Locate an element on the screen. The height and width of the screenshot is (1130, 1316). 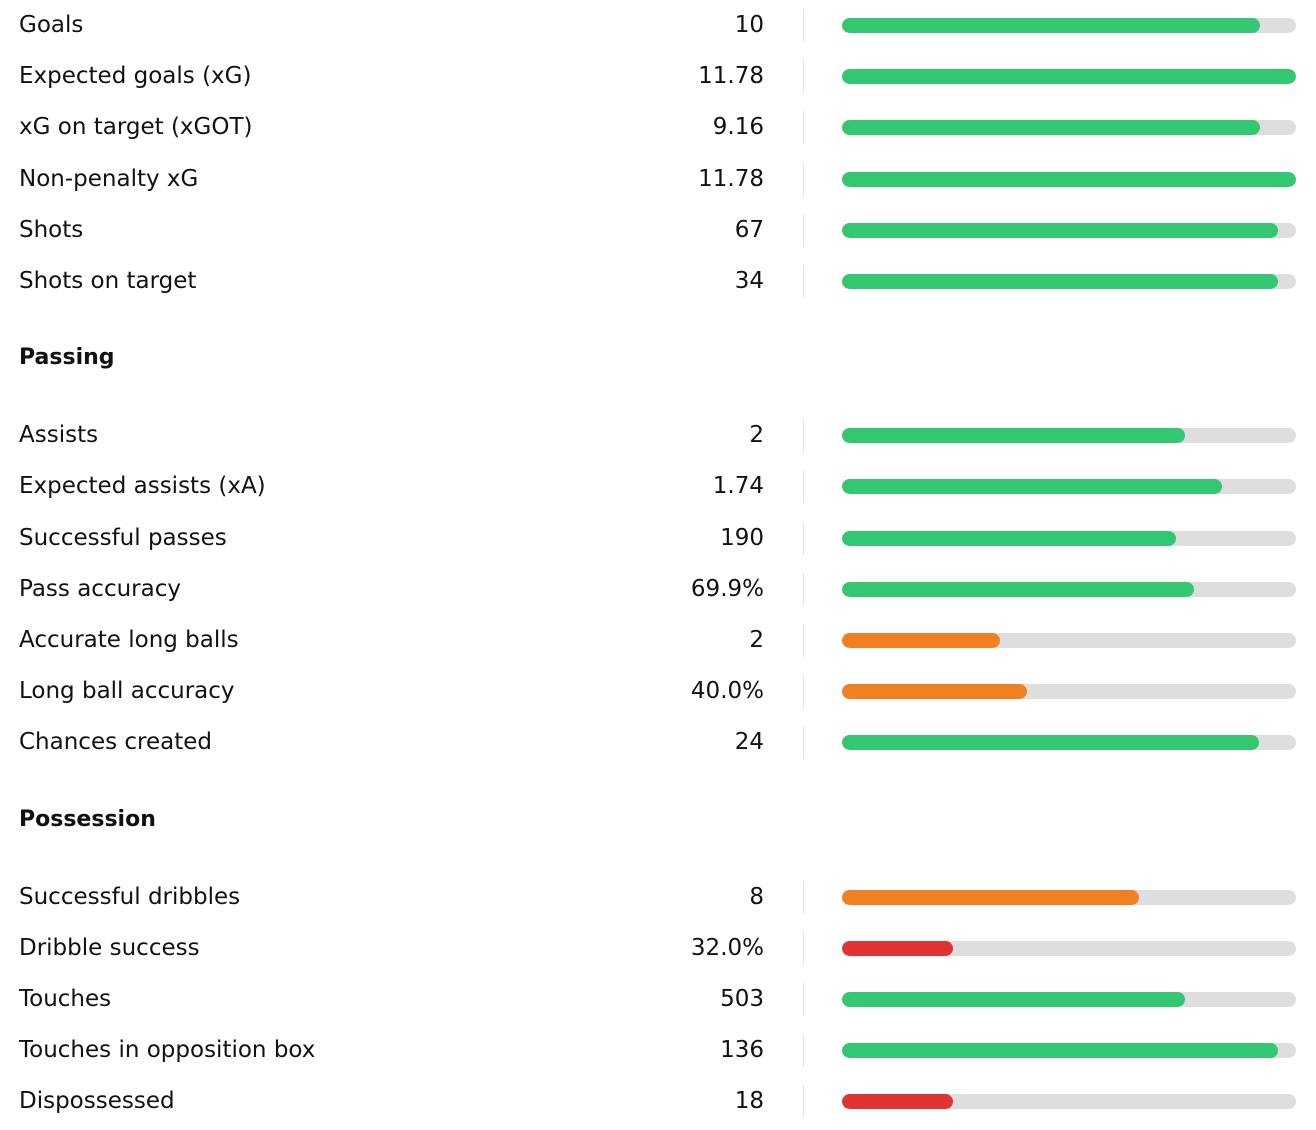
stat-label: Shots on target is located at coordinates (108, 281).